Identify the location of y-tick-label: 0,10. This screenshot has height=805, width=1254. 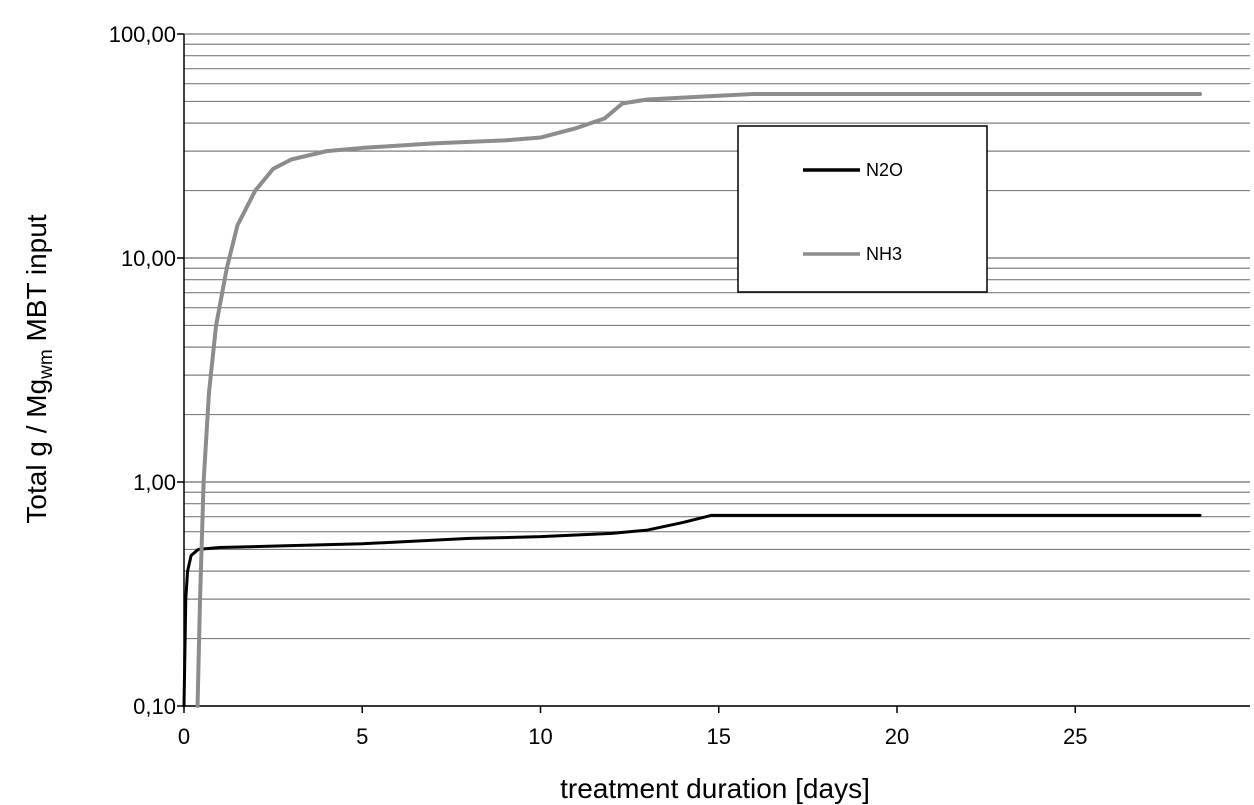
(154, 706).